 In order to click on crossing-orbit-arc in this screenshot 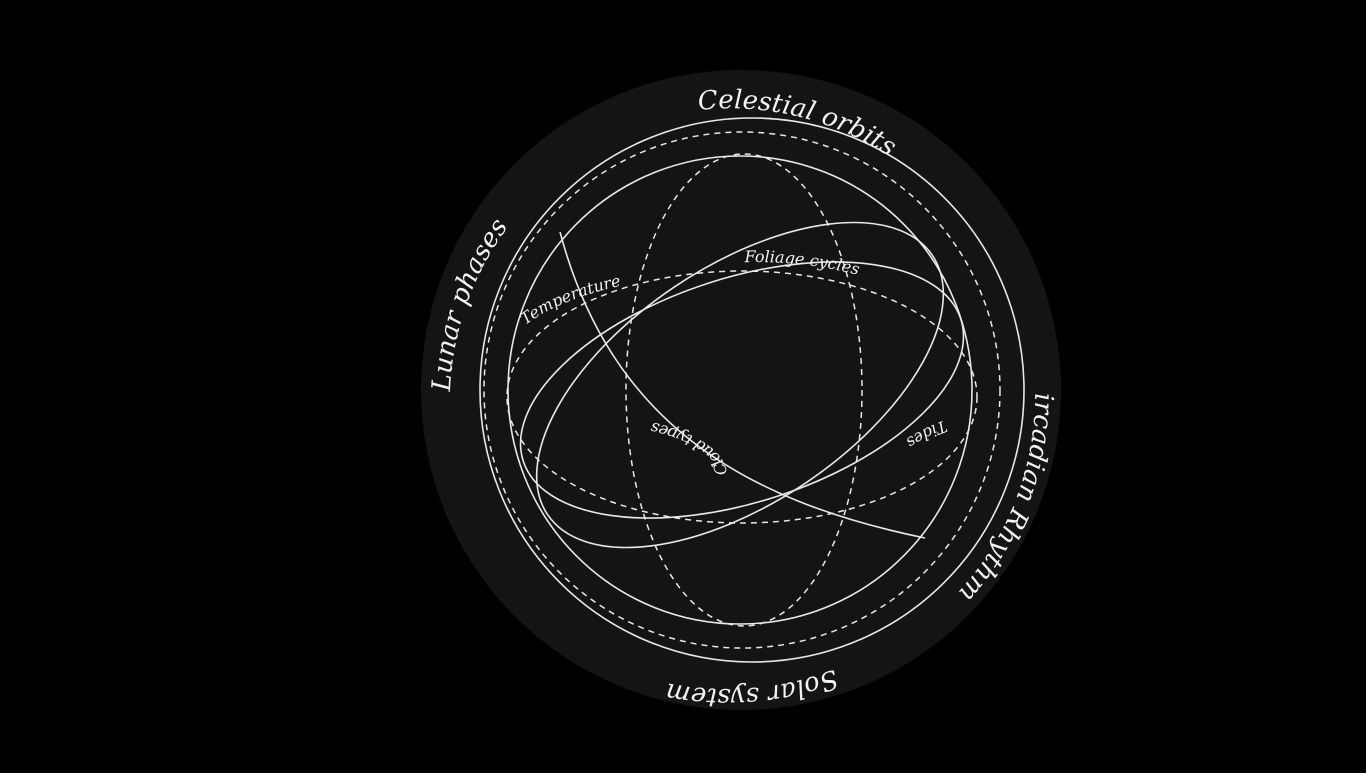, I will do `click(742, 385)`.